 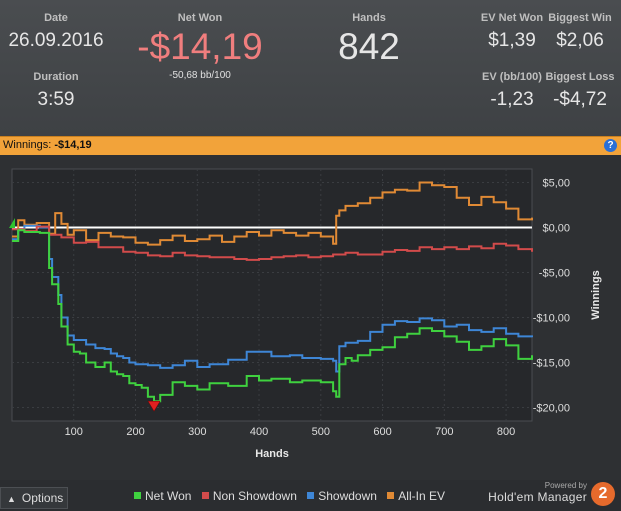 I want to click on series-line-all-in-ev, so click(x=272, y=213).